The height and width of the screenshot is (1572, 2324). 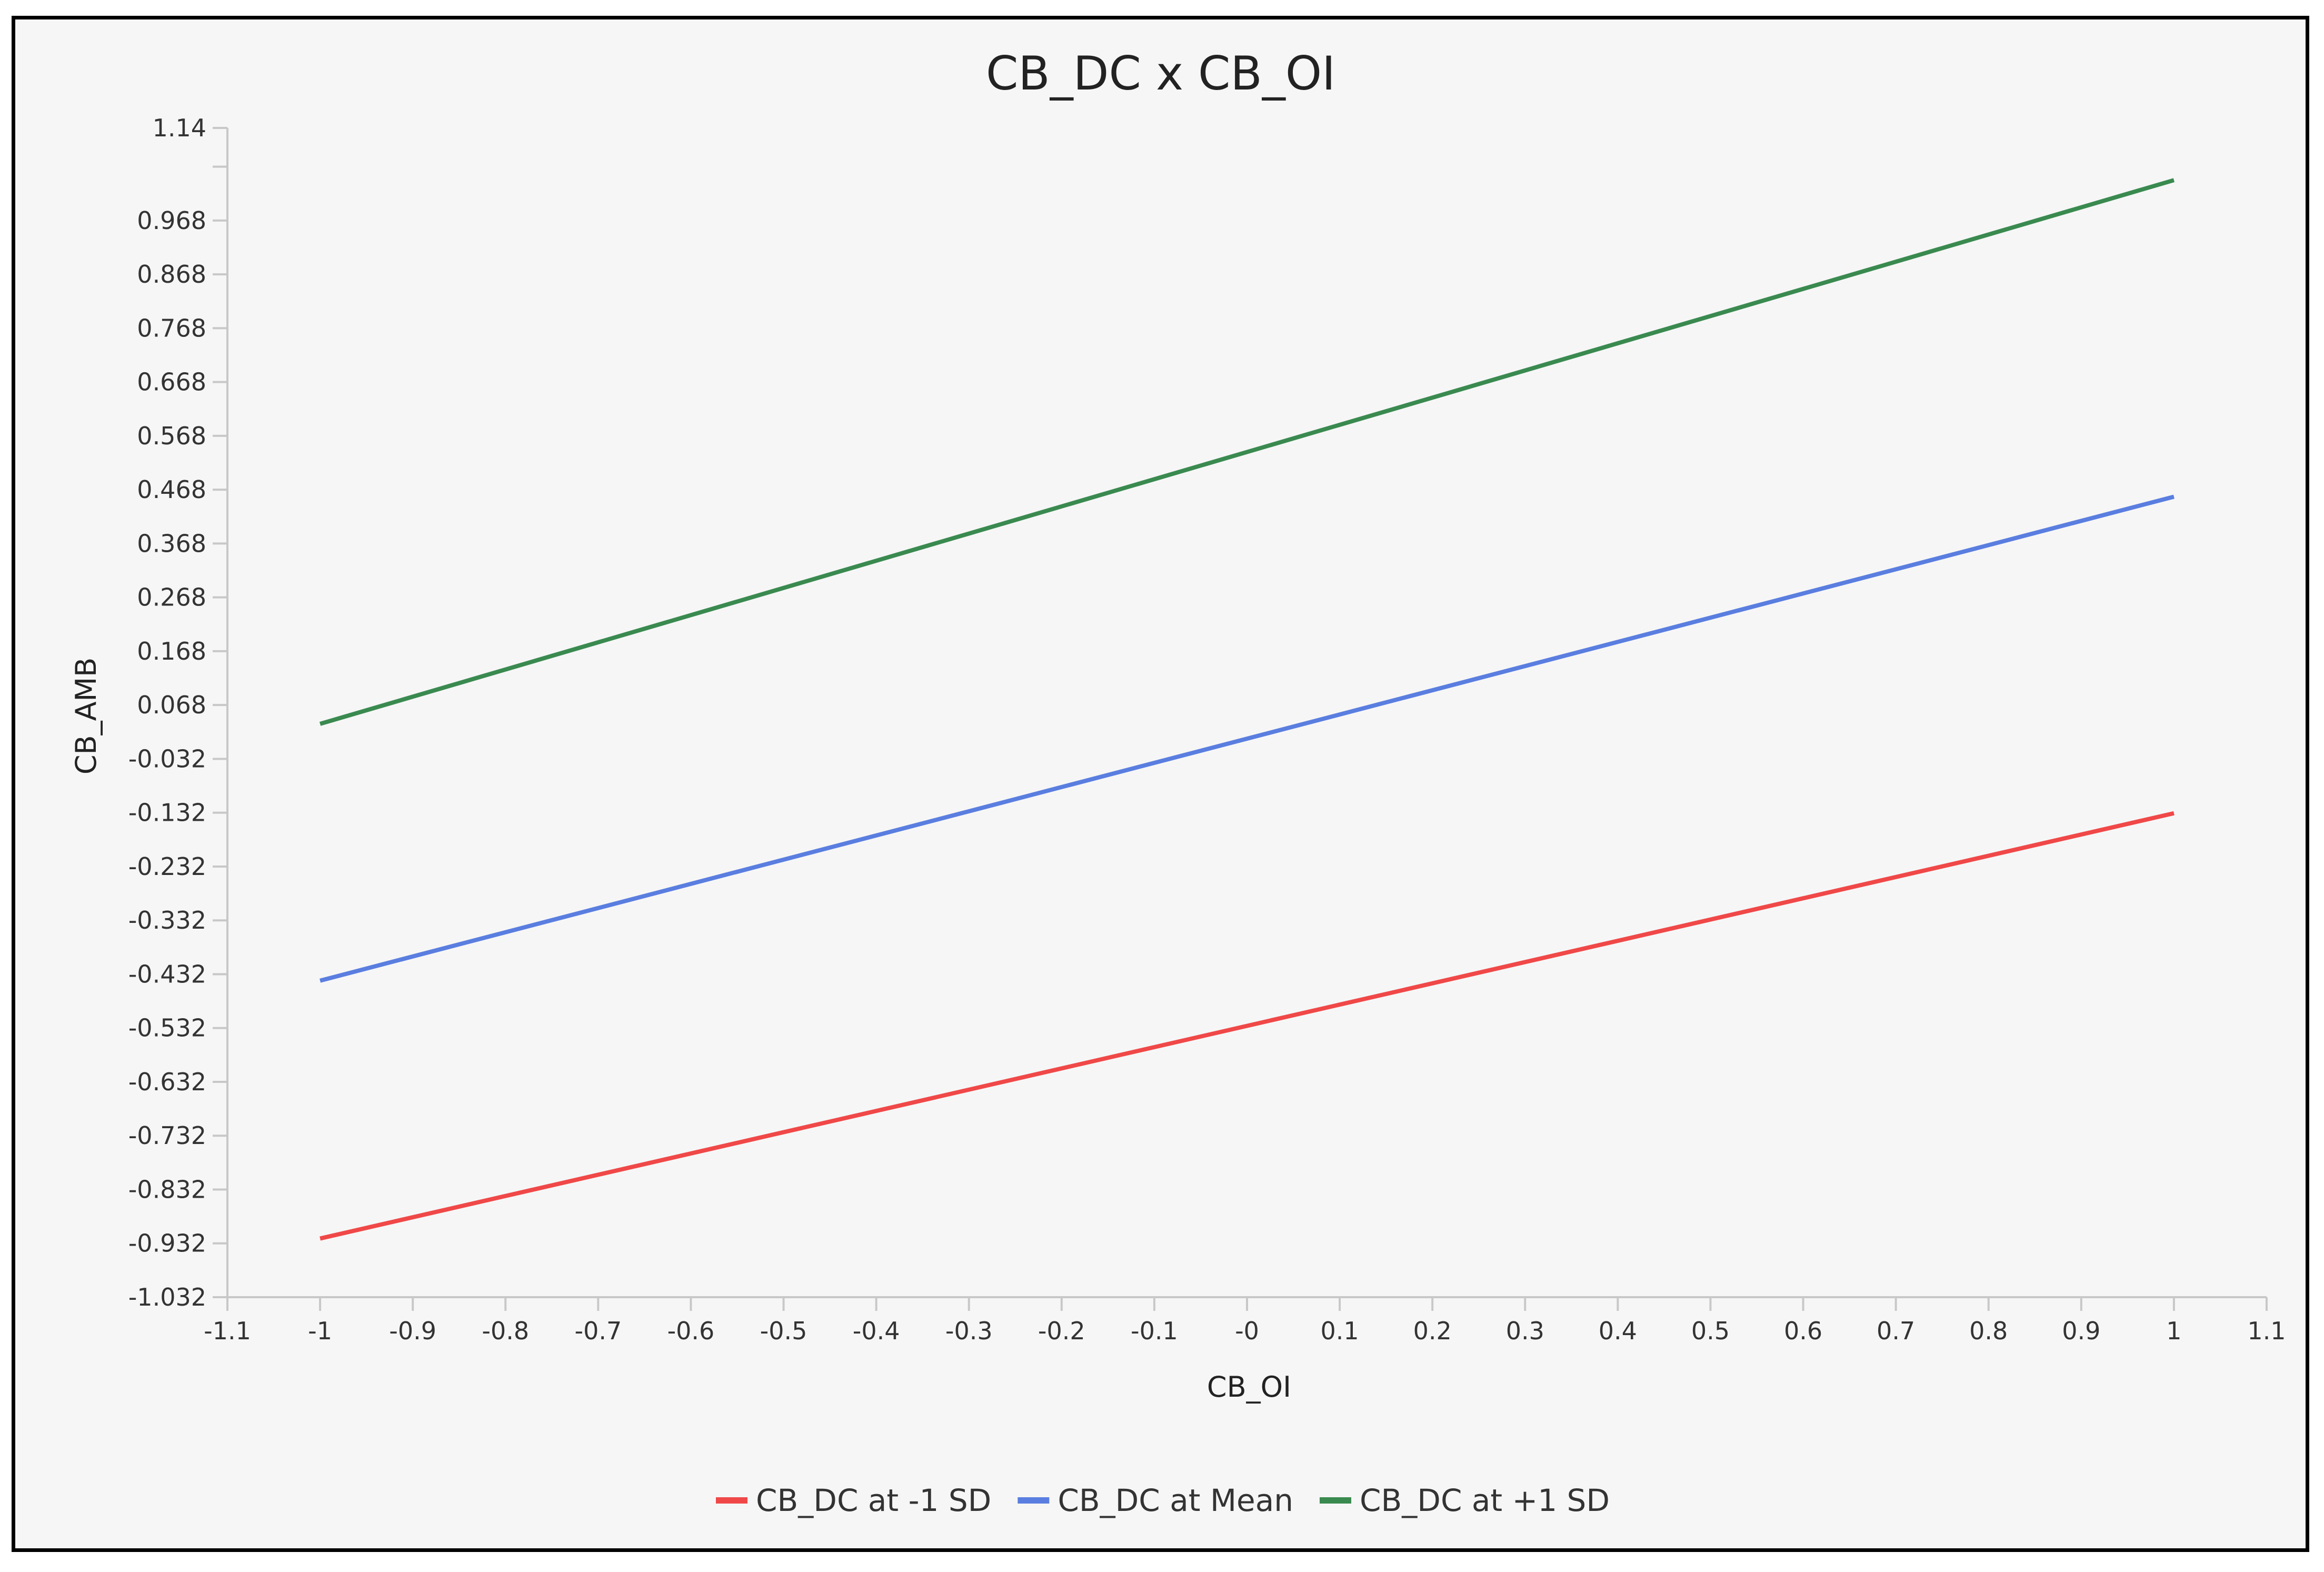 What do you see at coordinates (1525, 1331) in the screenshot?
I see `x-tick-label: 0.3` at bounding box center [1525, 1331].